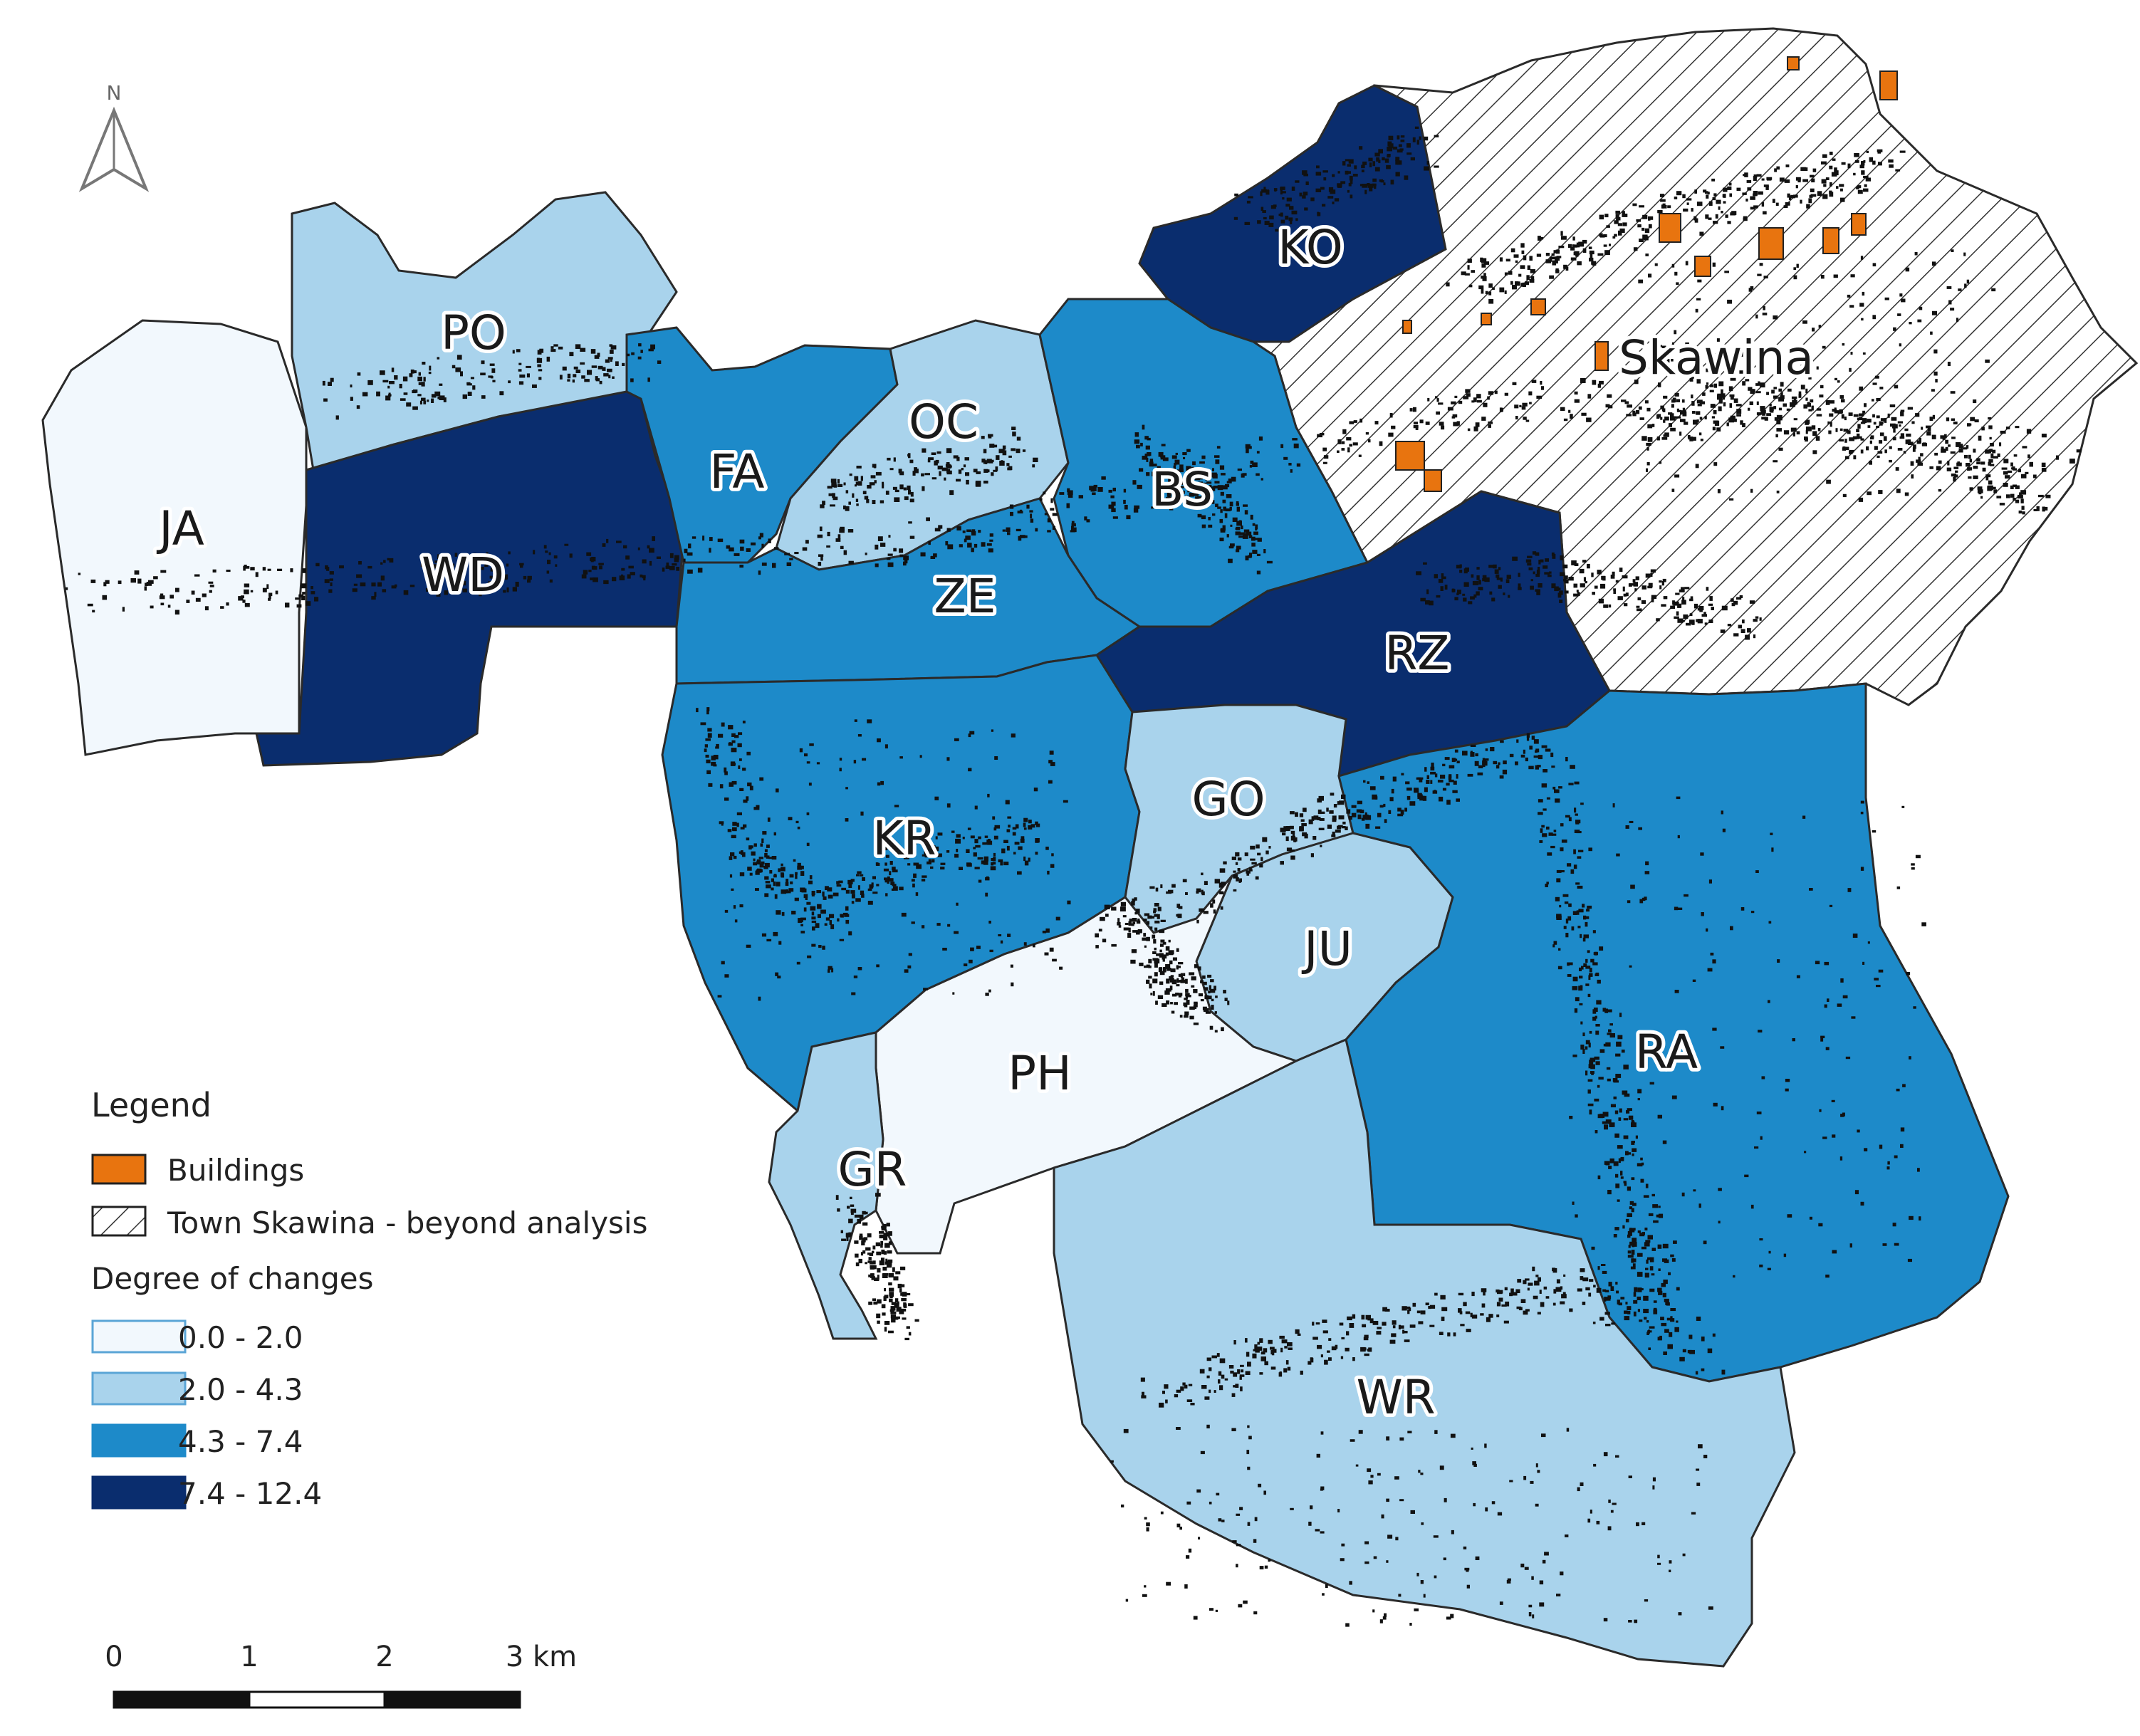  Describe the element at coordinates (114, 136) in the screenshot. I see `north-arrow: N` at that location.